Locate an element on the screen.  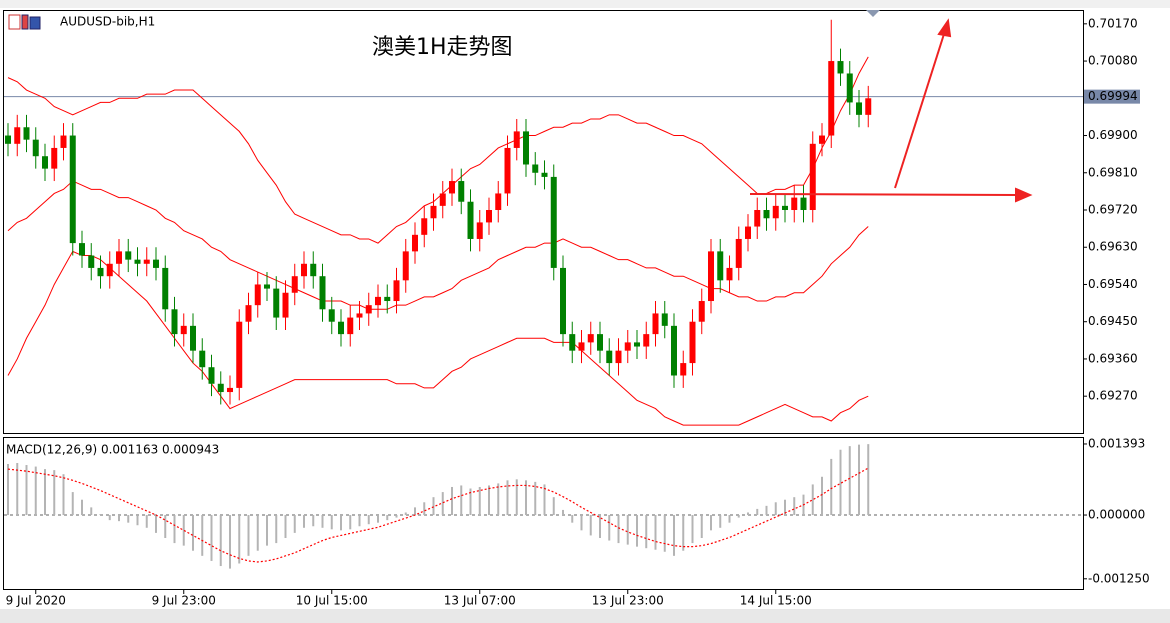
shift-marker is located at coordinates (873, 13).